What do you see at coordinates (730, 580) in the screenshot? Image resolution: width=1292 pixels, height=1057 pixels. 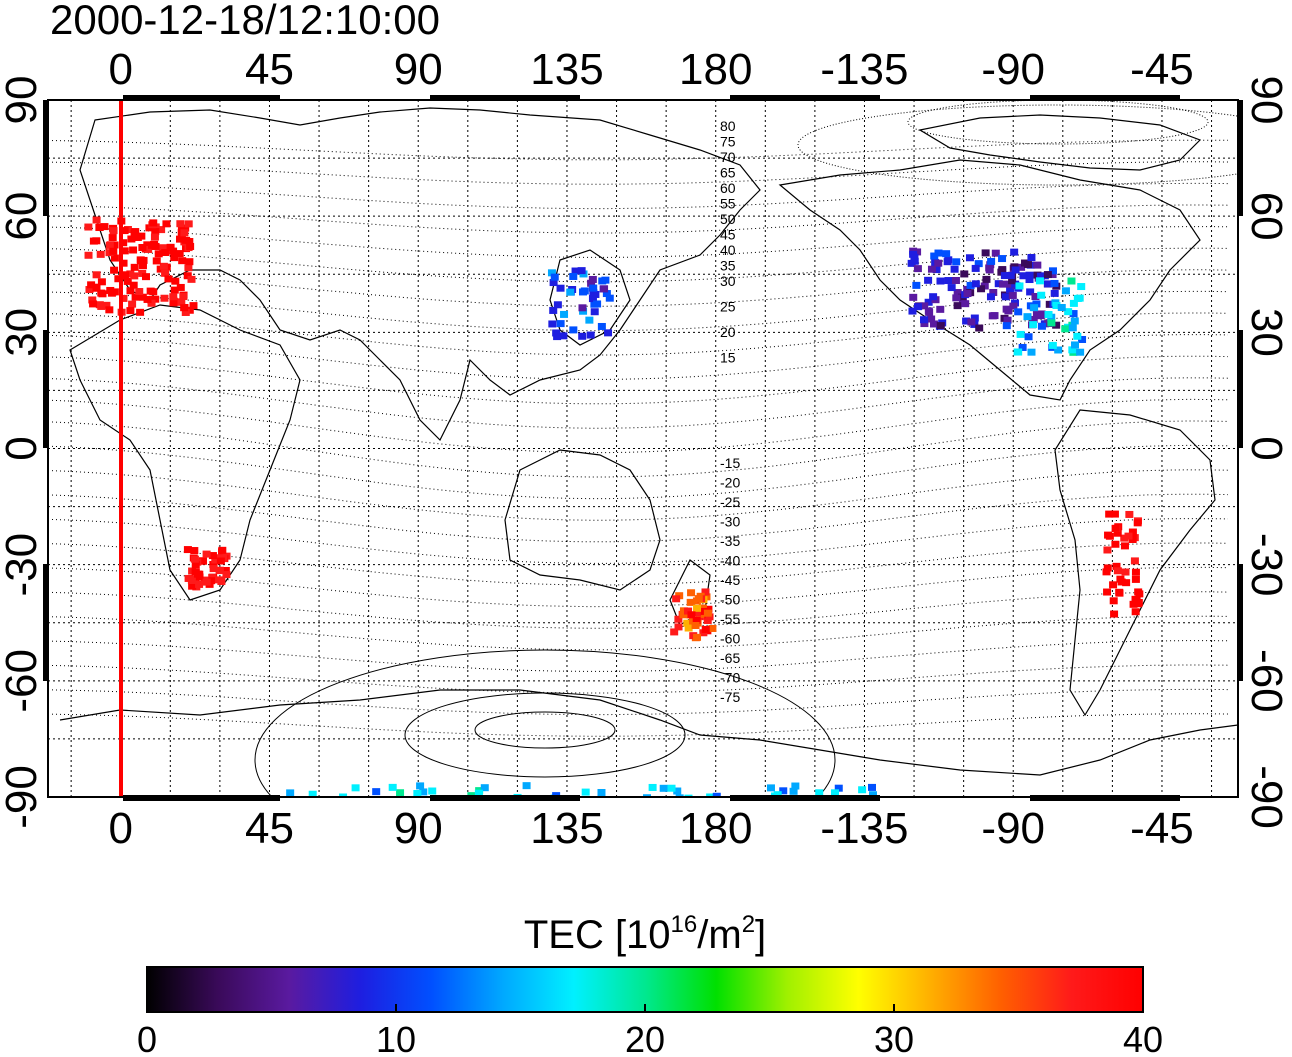 I see `contour-label: -45` at bounding box center [730, 580].